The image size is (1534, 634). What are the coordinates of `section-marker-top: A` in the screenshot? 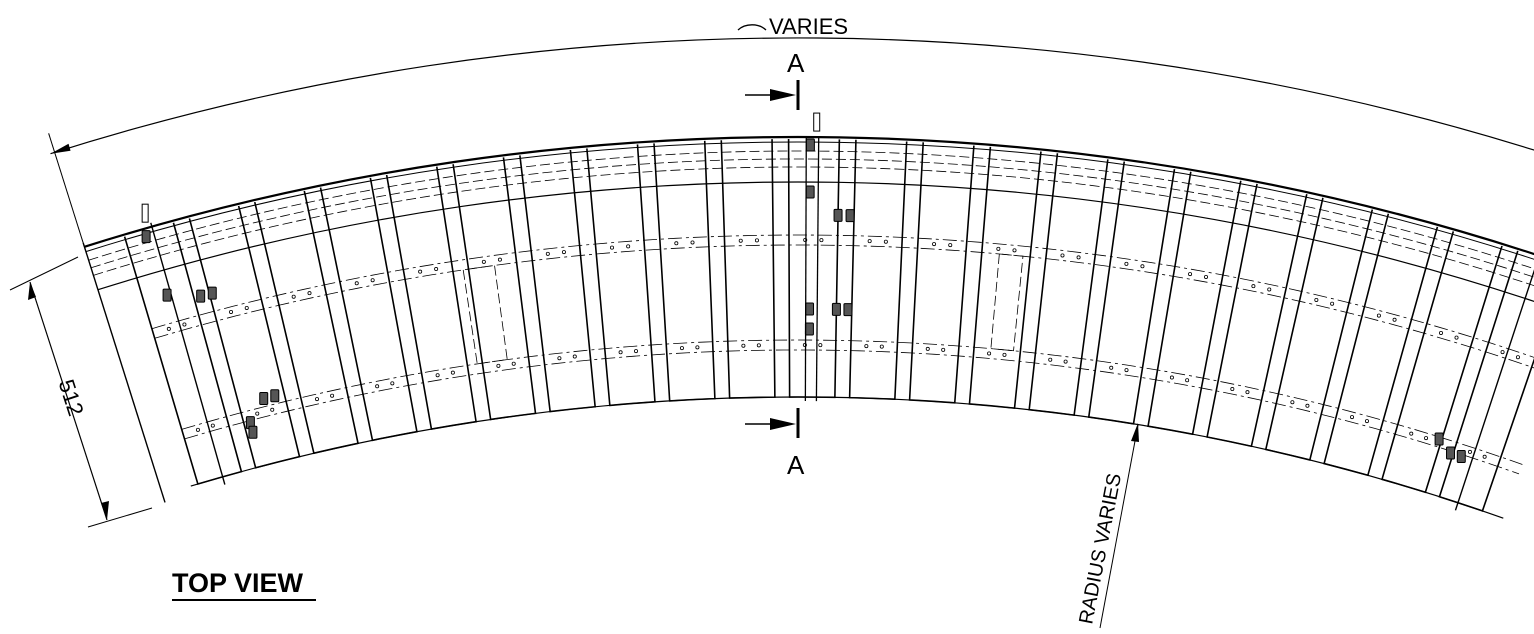 It's located at (775, 79).